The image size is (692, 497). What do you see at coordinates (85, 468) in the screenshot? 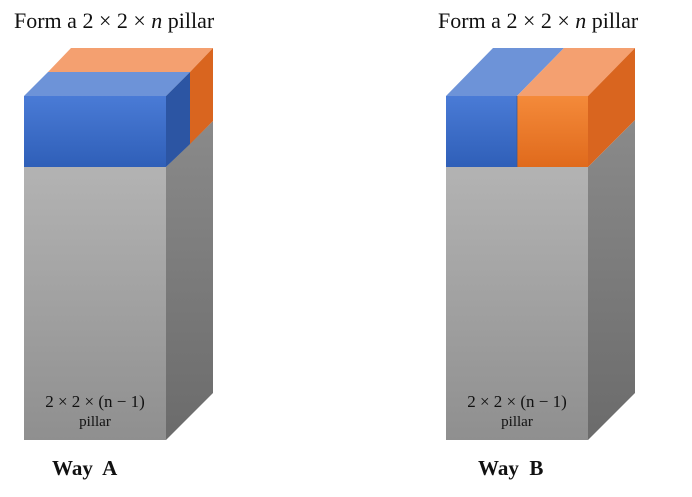
I see `way-a-label: Way A` at bounding box center [85, 468].